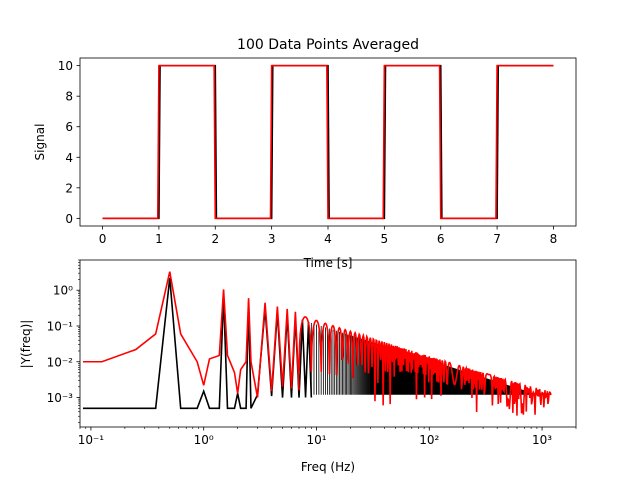 This screenshot has height=480, width=640. I want to click on bottom-chart-x-tick-label: 10², so click(429, 440).